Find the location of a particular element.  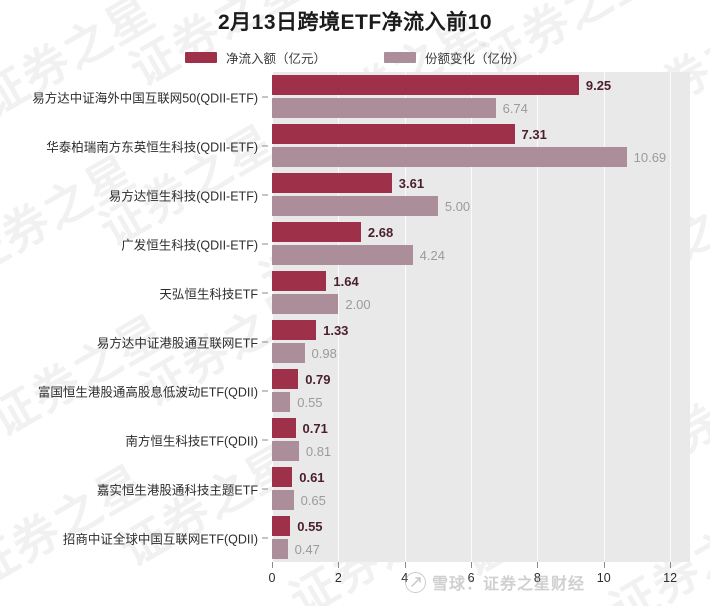

bar-row: 7.31 is located at coordinates (409, 134).